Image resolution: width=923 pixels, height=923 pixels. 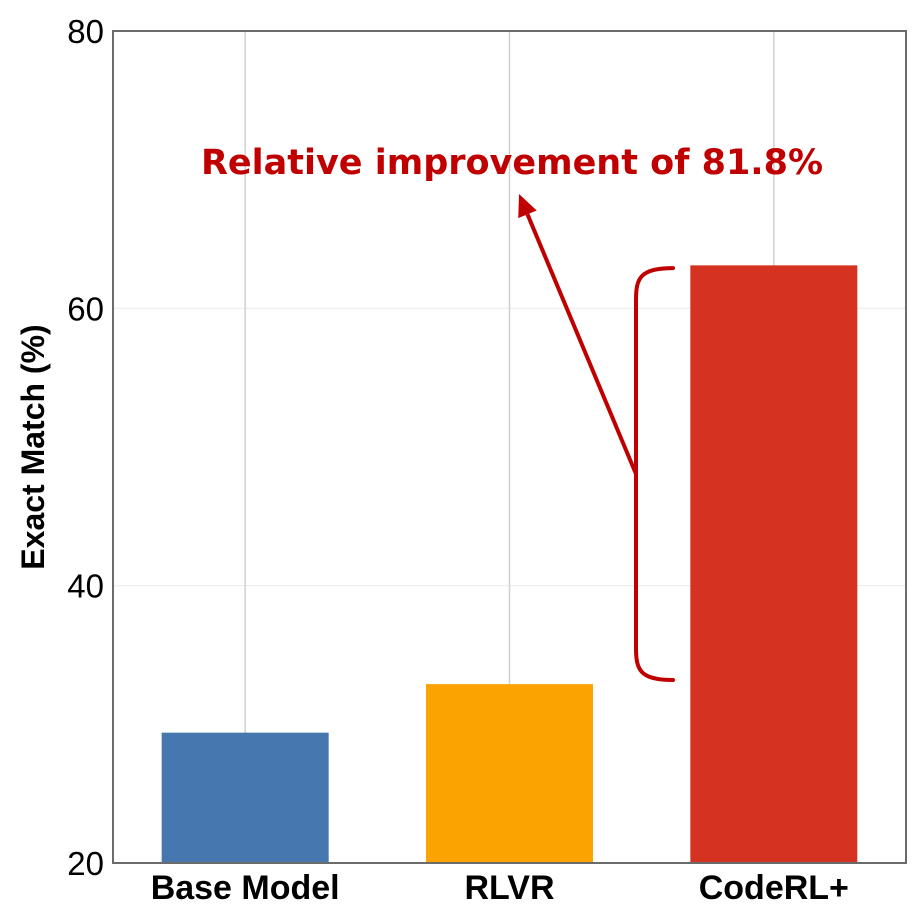 I want to click on y-tick-label: 20, so click(x=85, y=863).